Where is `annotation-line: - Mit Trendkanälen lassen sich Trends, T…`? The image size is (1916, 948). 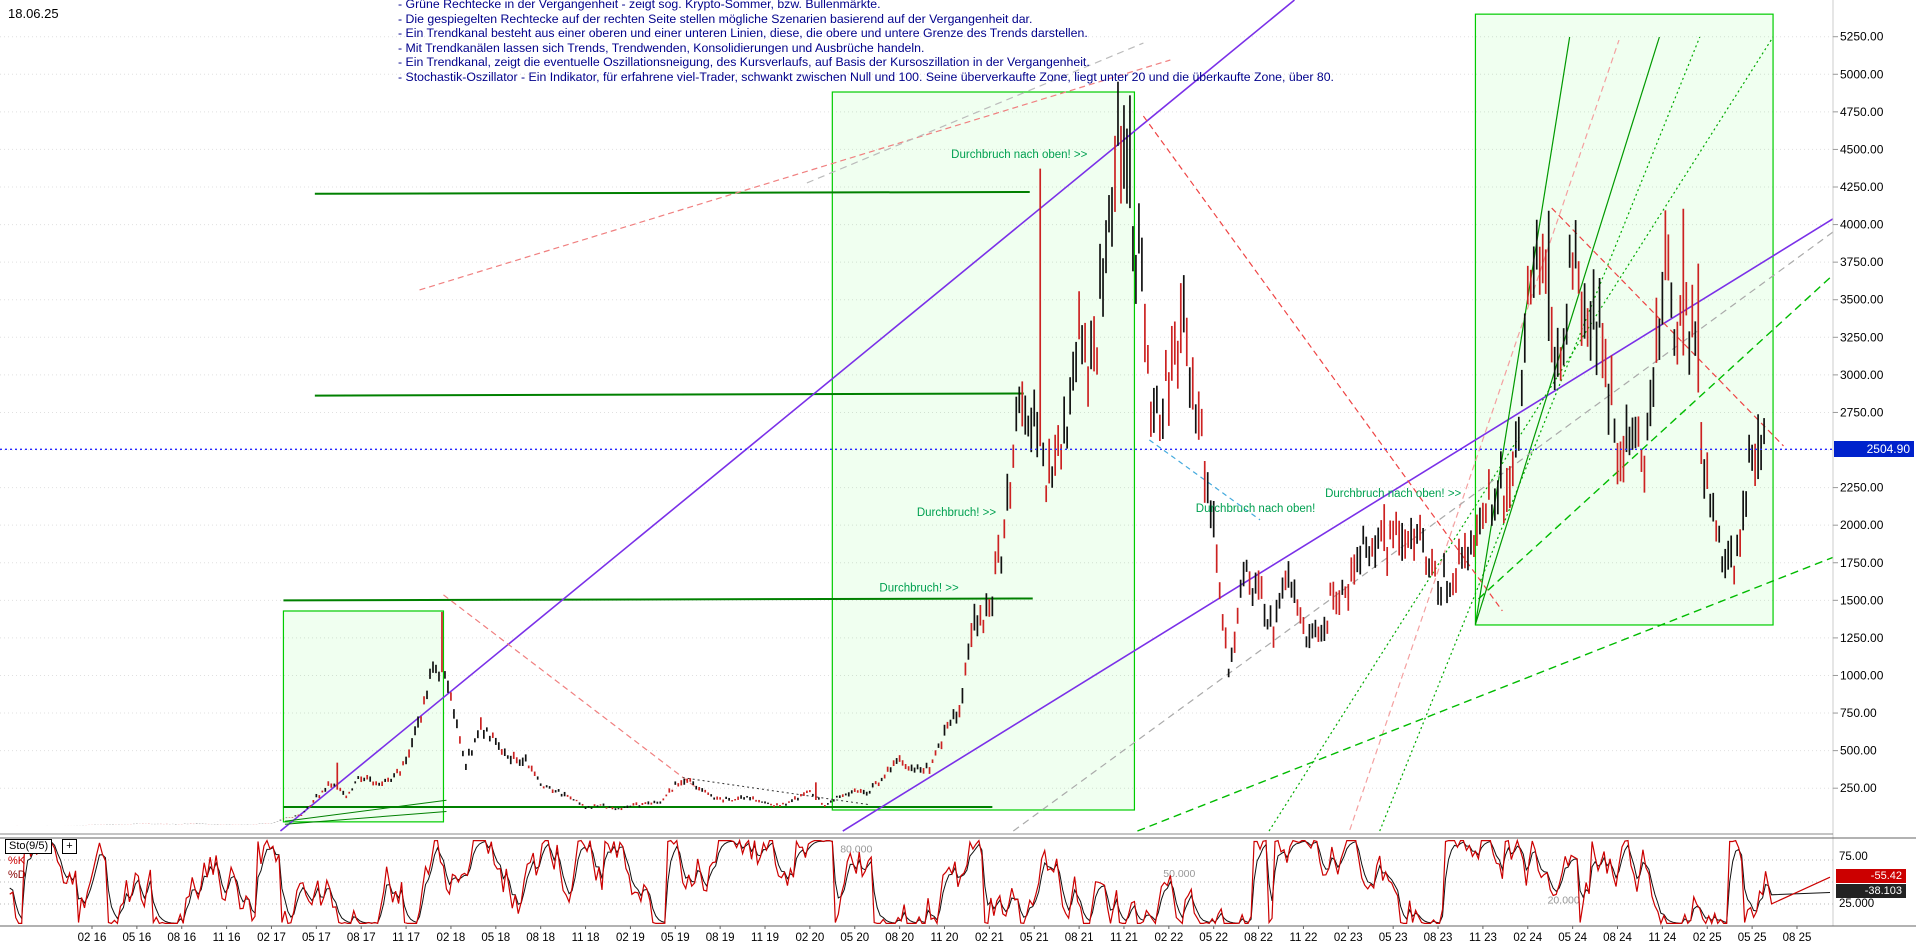 annotation-line: - Mit Trendkanälen lassen sich Trends, T… is located at coordinates (661, 47).